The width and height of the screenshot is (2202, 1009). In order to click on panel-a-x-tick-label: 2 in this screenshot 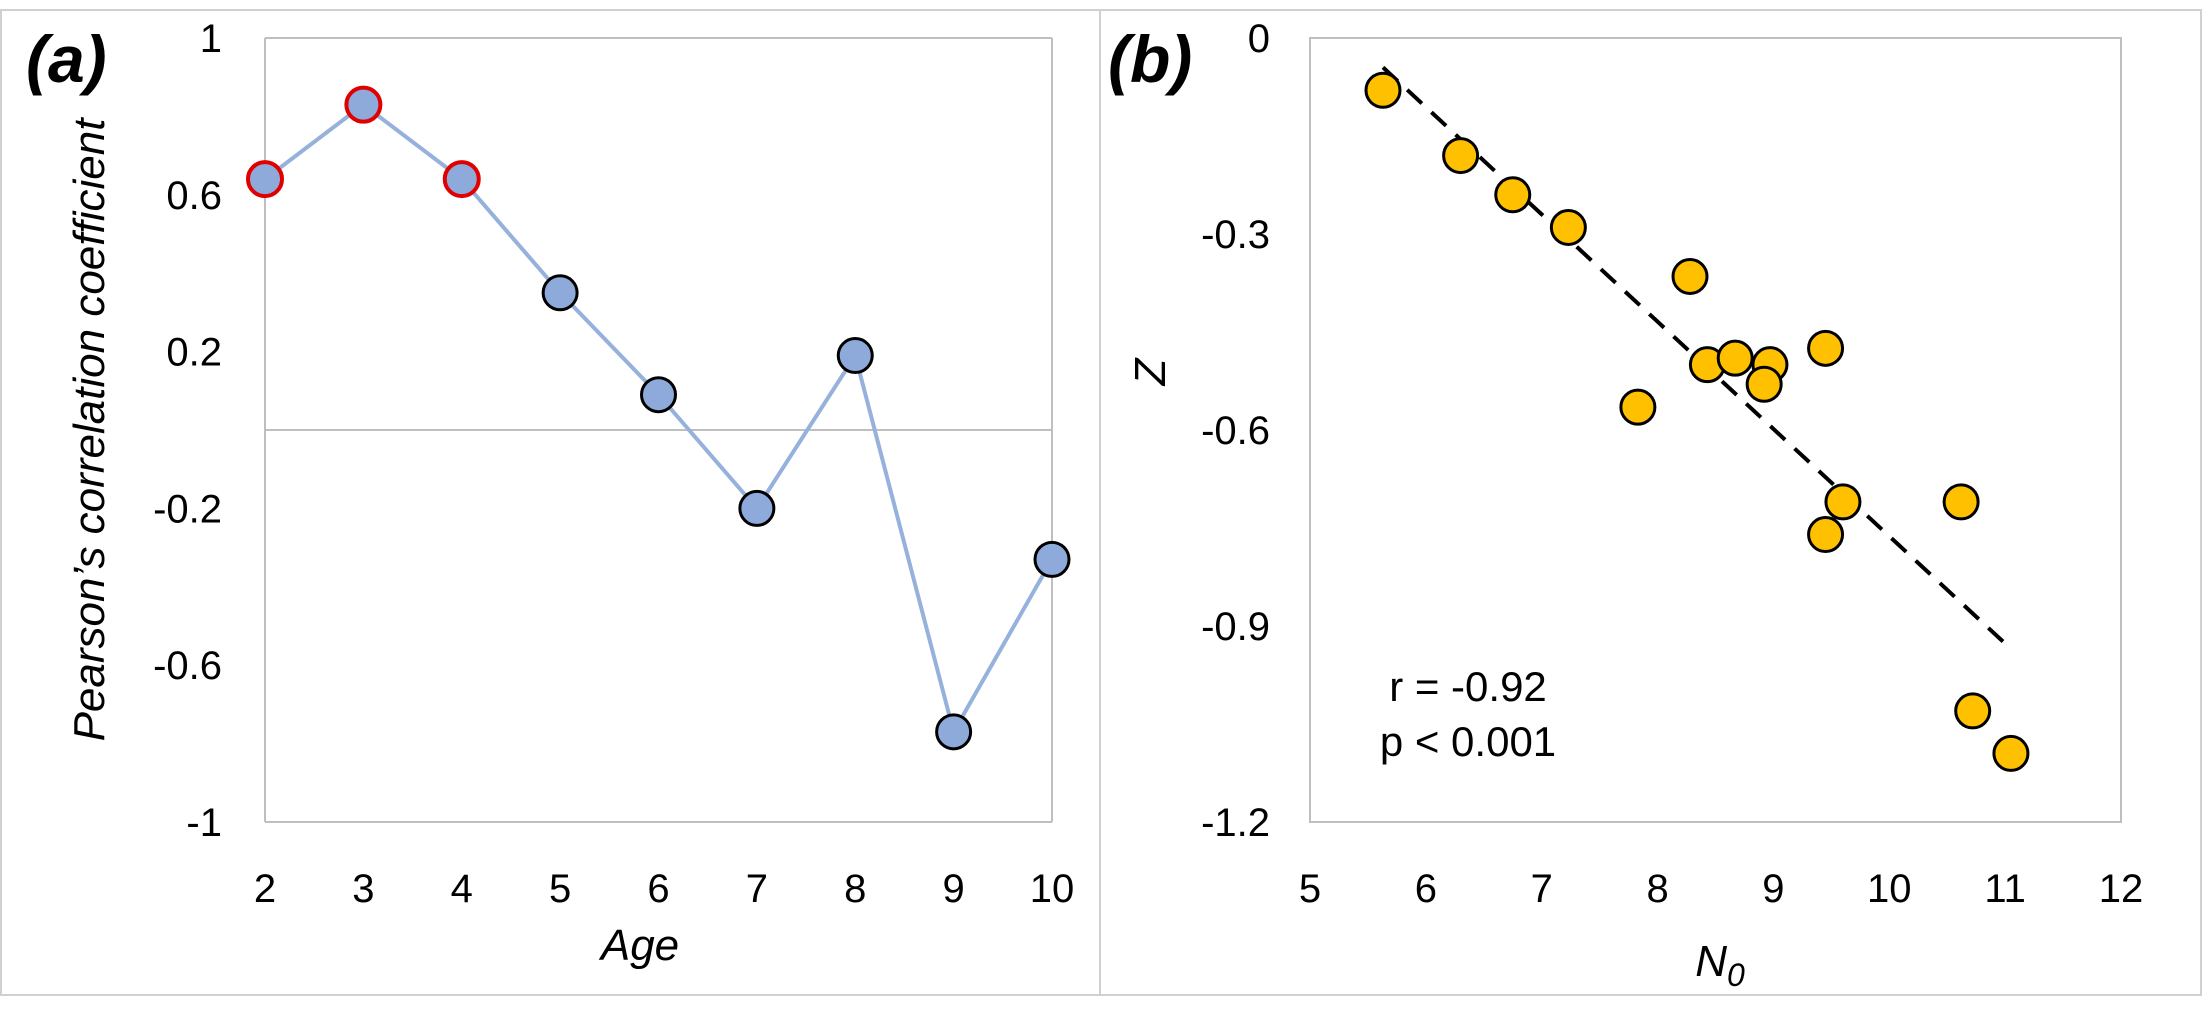, I will do `click(265, 889)`.